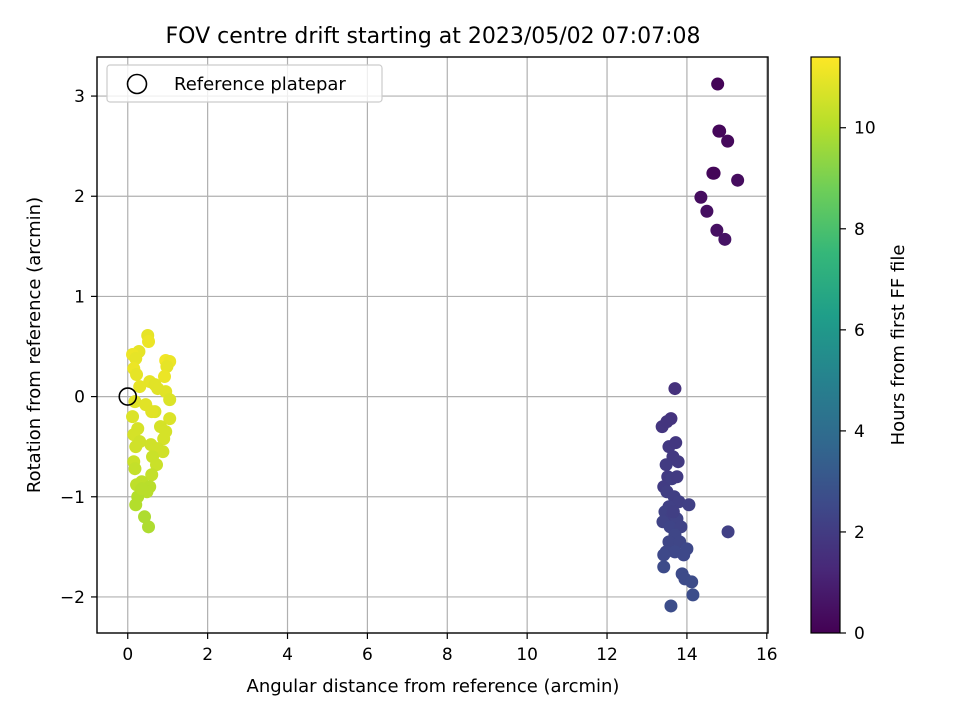 The image size is (960, 724). I want to click on y-tick-label: 0, so click(79, 398).